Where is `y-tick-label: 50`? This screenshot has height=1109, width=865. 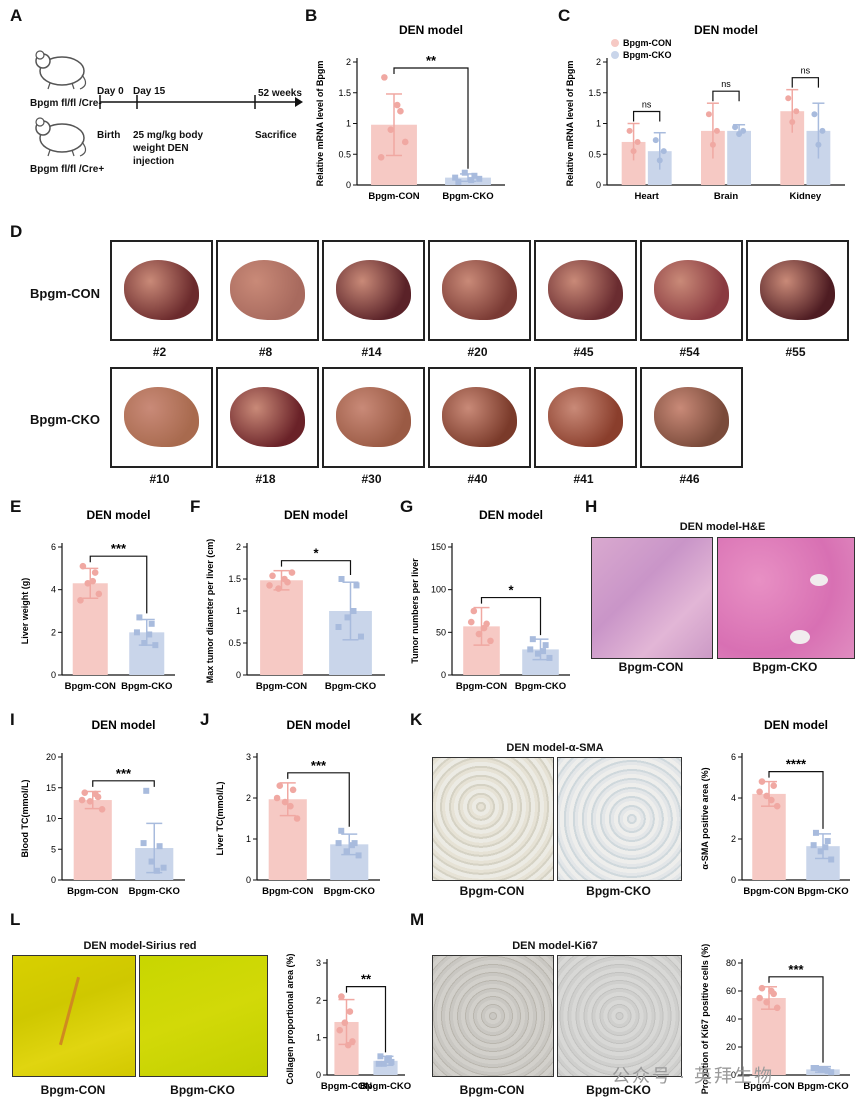 y-tick-label: 50 is located at coordinates (441, 632).